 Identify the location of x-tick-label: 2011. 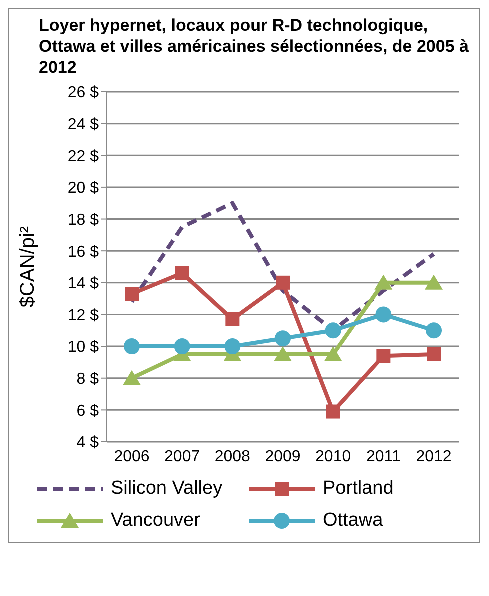
(383, 457).